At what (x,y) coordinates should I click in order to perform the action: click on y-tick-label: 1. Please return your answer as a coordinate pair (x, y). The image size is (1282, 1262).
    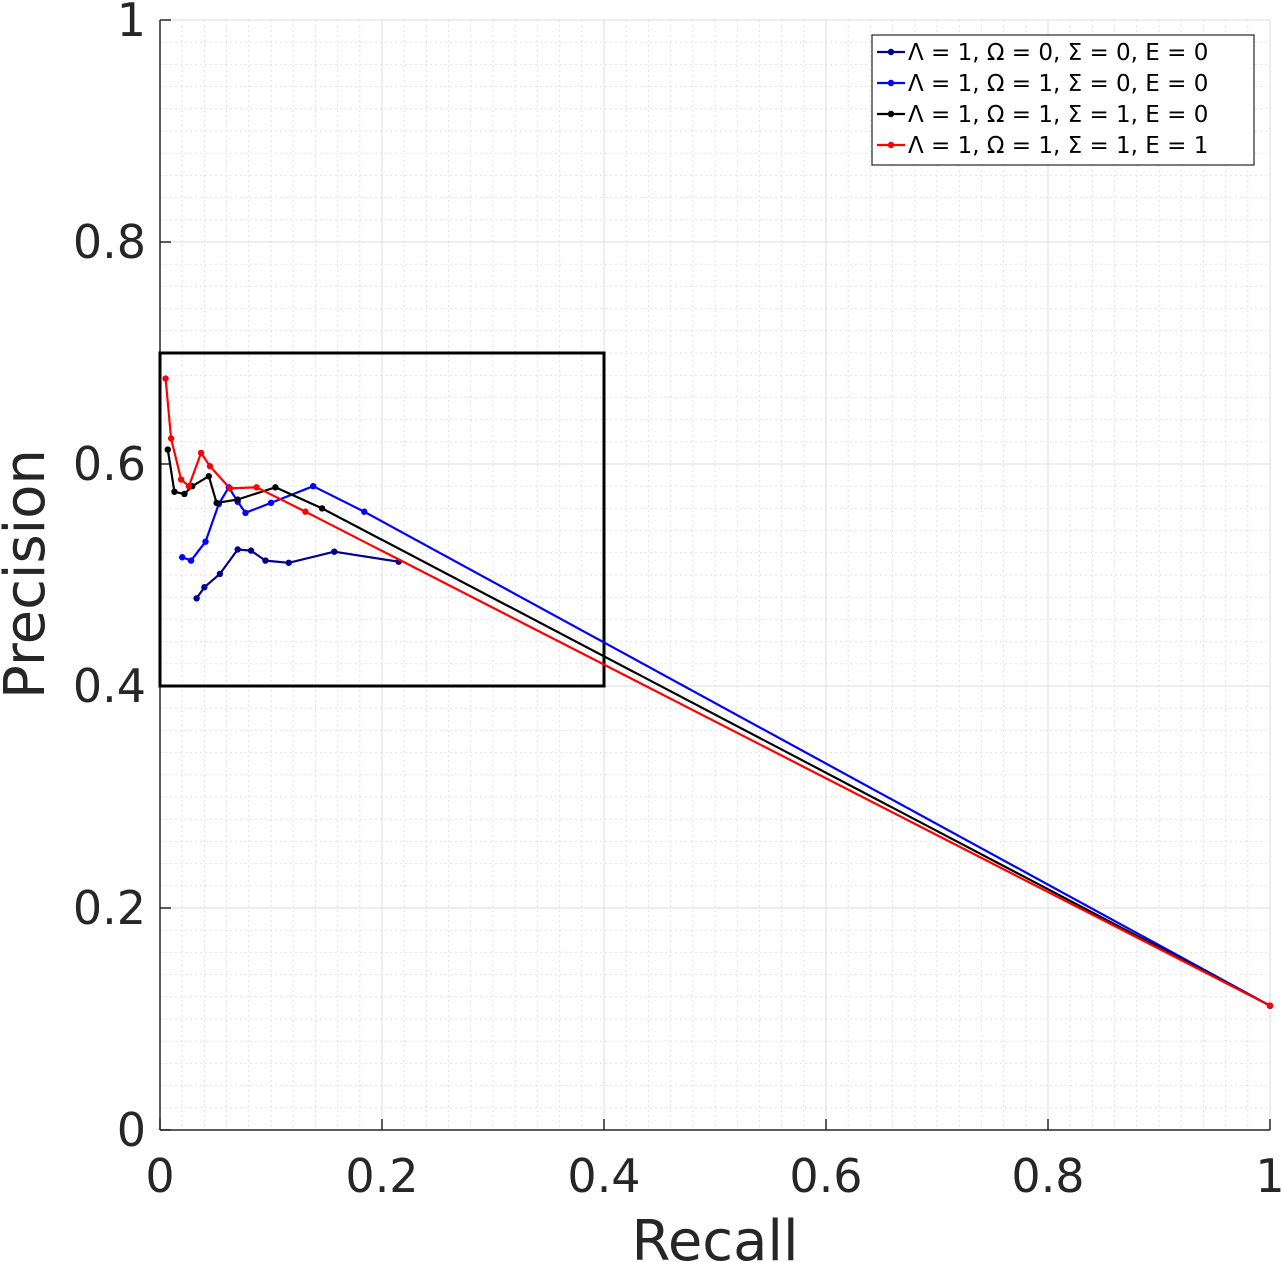
    Looking at the image, I should click on (131, 23).